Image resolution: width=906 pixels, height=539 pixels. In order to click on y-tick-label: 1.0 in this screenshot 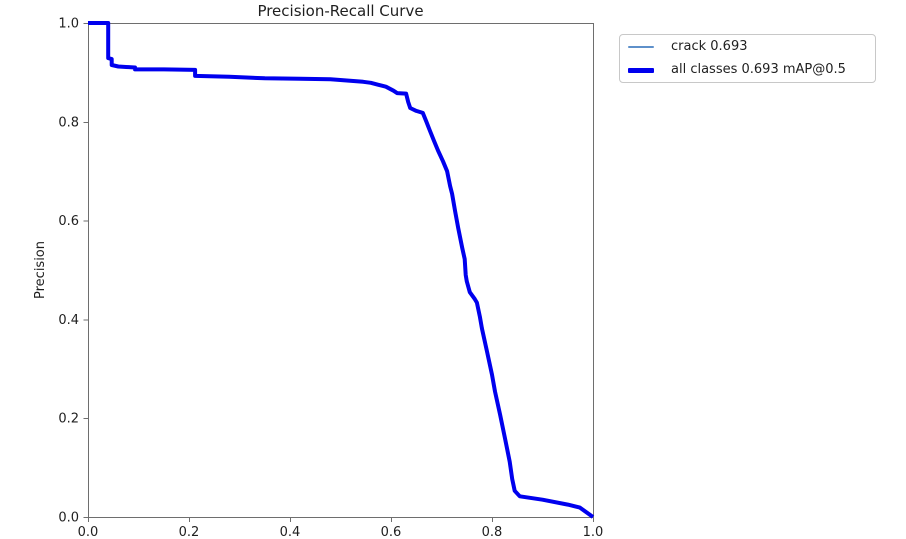, I will do `click(68, 24)`.